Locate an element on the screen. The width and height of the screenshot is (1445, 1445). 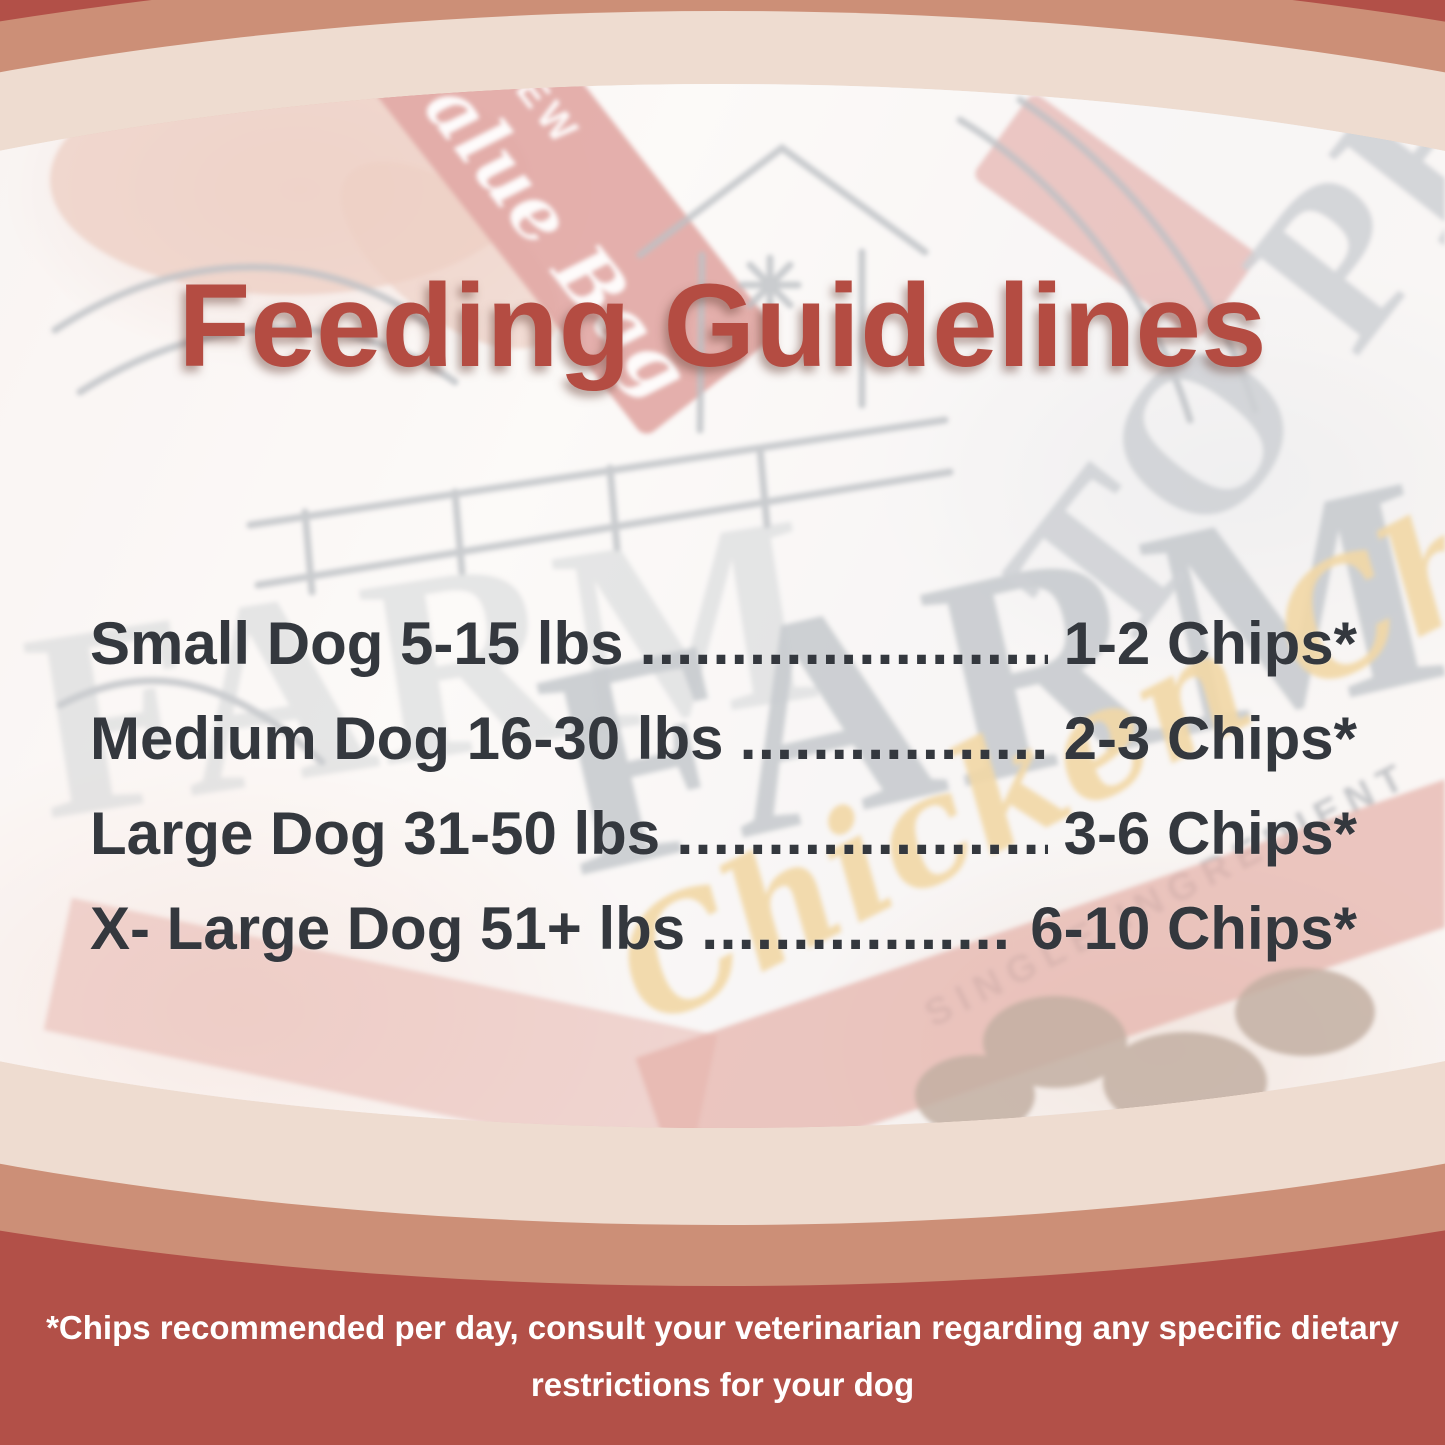
page-title: Feeding Guidelines is located at coordinates (722, 326).